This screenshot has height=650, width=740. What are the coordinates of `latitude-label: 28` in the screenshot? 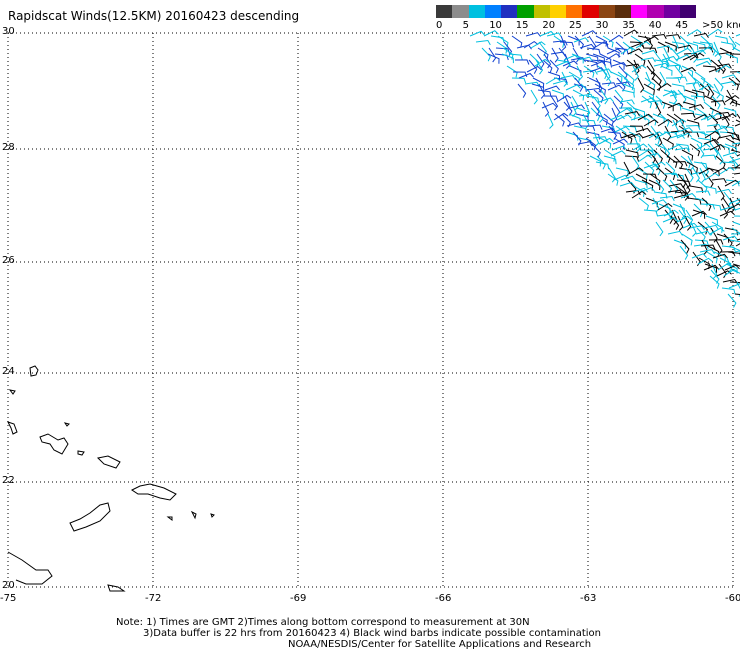 It's located at (8, 147).